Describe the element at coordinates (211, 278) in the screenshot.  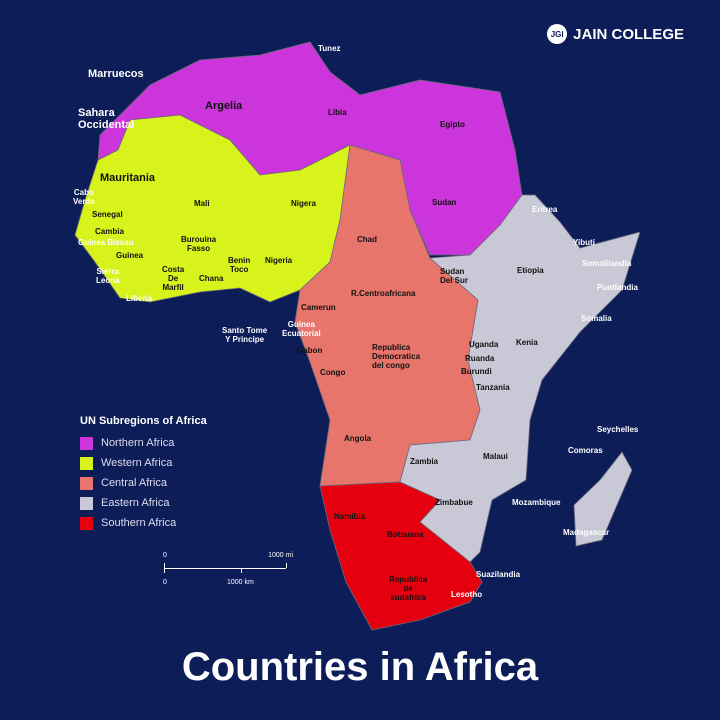
I see `country-label: Chana` at that location.